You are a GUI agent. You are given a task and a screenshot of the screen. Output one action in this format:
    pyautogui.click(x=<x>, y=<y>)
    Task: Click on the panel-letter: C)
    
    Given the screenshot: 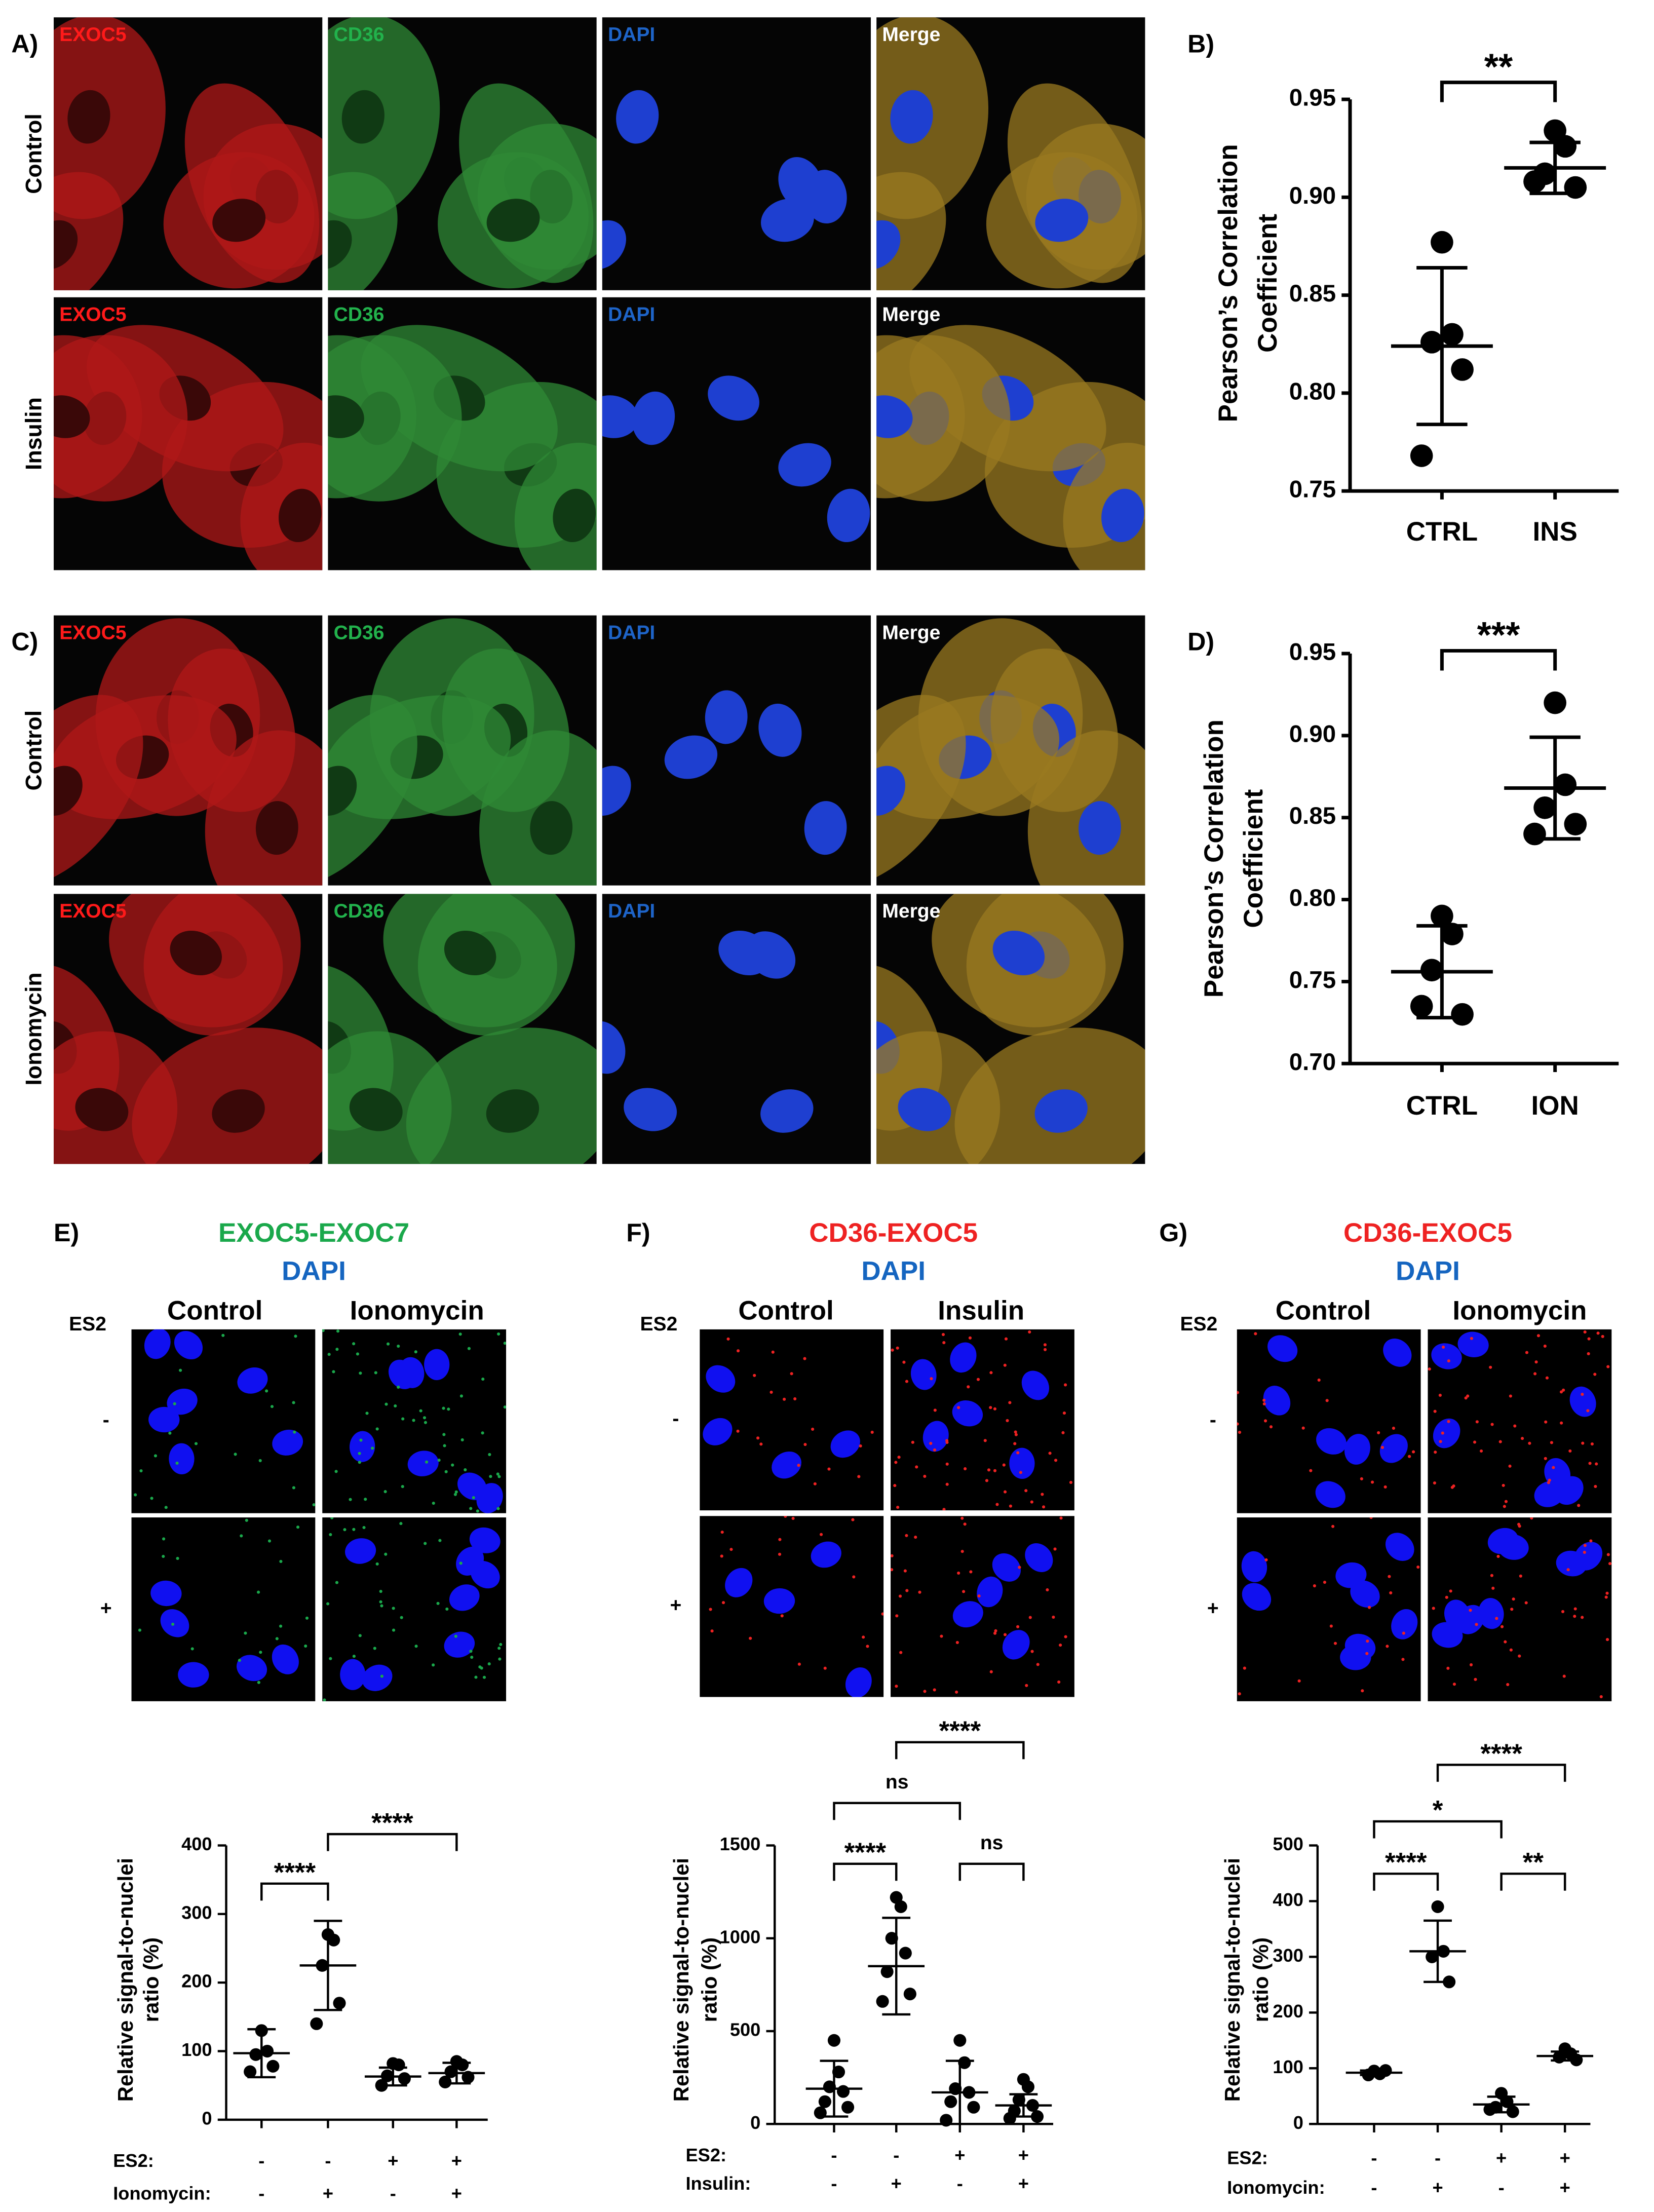 What is the action you would take?
    pyautogui.click(x=24, y=642)
    